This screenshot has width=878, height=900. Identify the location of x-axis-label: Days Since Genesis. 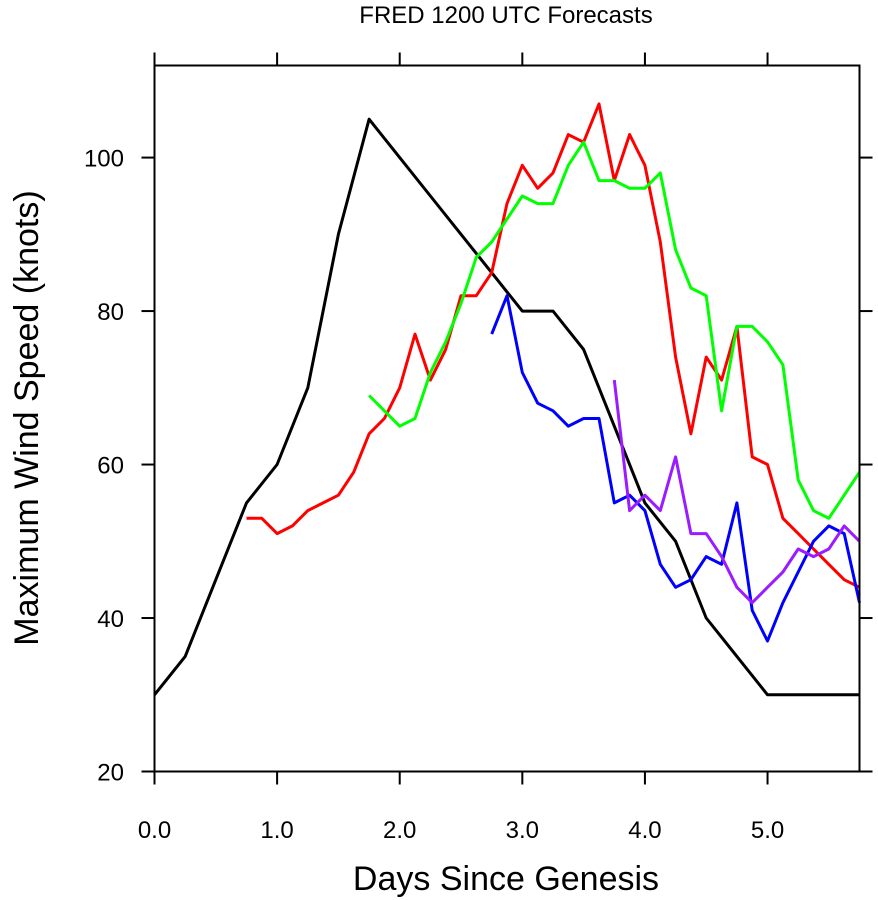
(506, 879).